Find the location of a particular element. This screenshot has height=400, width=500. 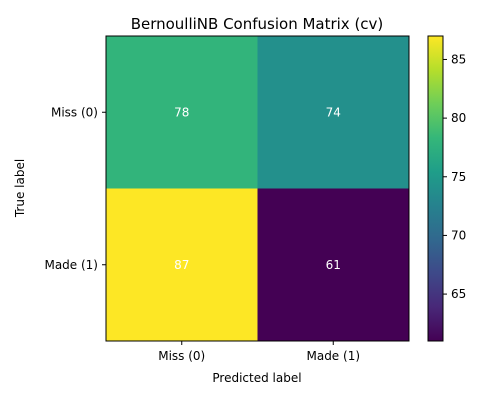

cell-value-label: 87 is located at coordinates (181, 265).